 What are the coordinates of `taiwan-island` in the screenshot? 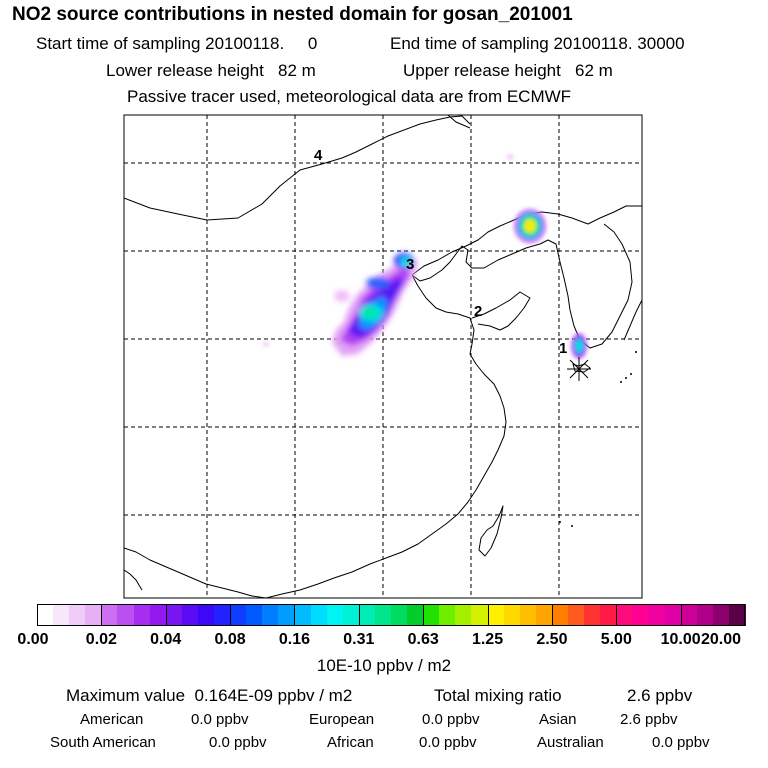 It's located at (491, 531).